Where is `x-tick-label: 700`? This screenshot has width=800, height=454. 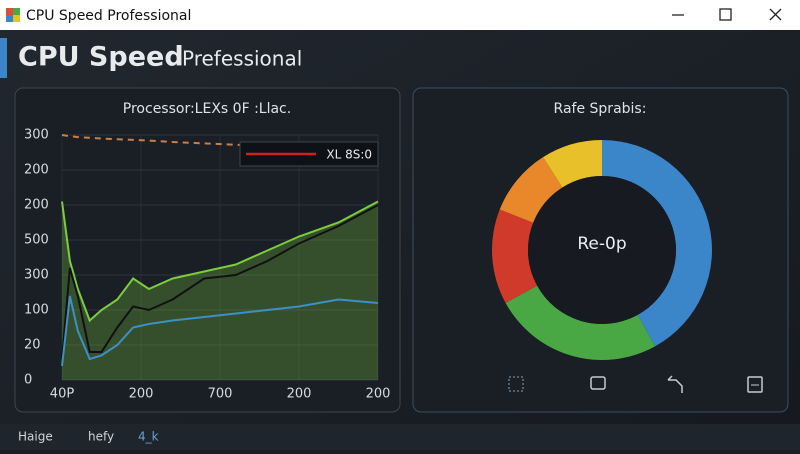
x-tick-label: 700 is located at coordinates (220, 394).